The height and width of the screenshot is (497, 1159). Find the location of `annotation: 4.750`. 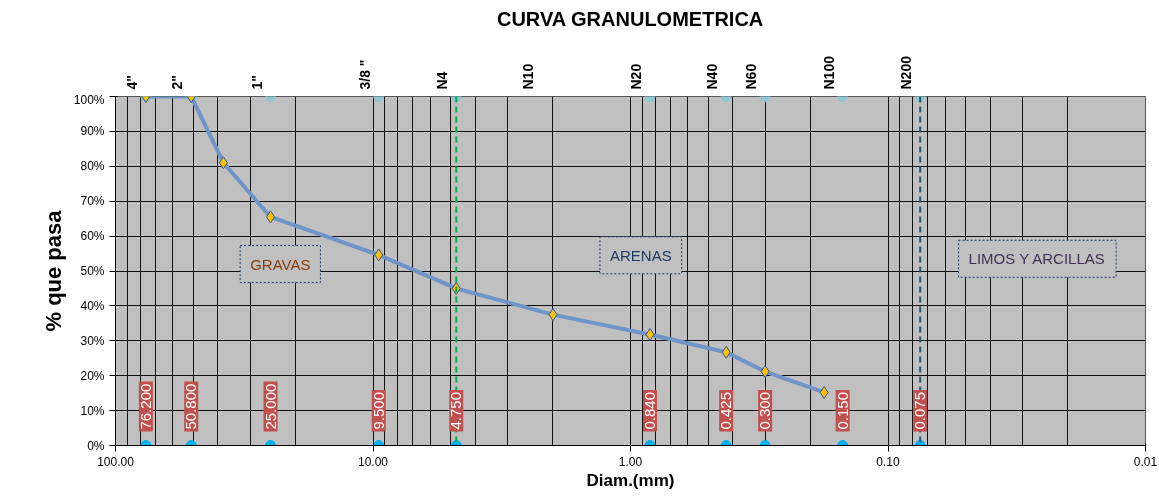

annotation: 4.750 is located at coordinates (456, 410).